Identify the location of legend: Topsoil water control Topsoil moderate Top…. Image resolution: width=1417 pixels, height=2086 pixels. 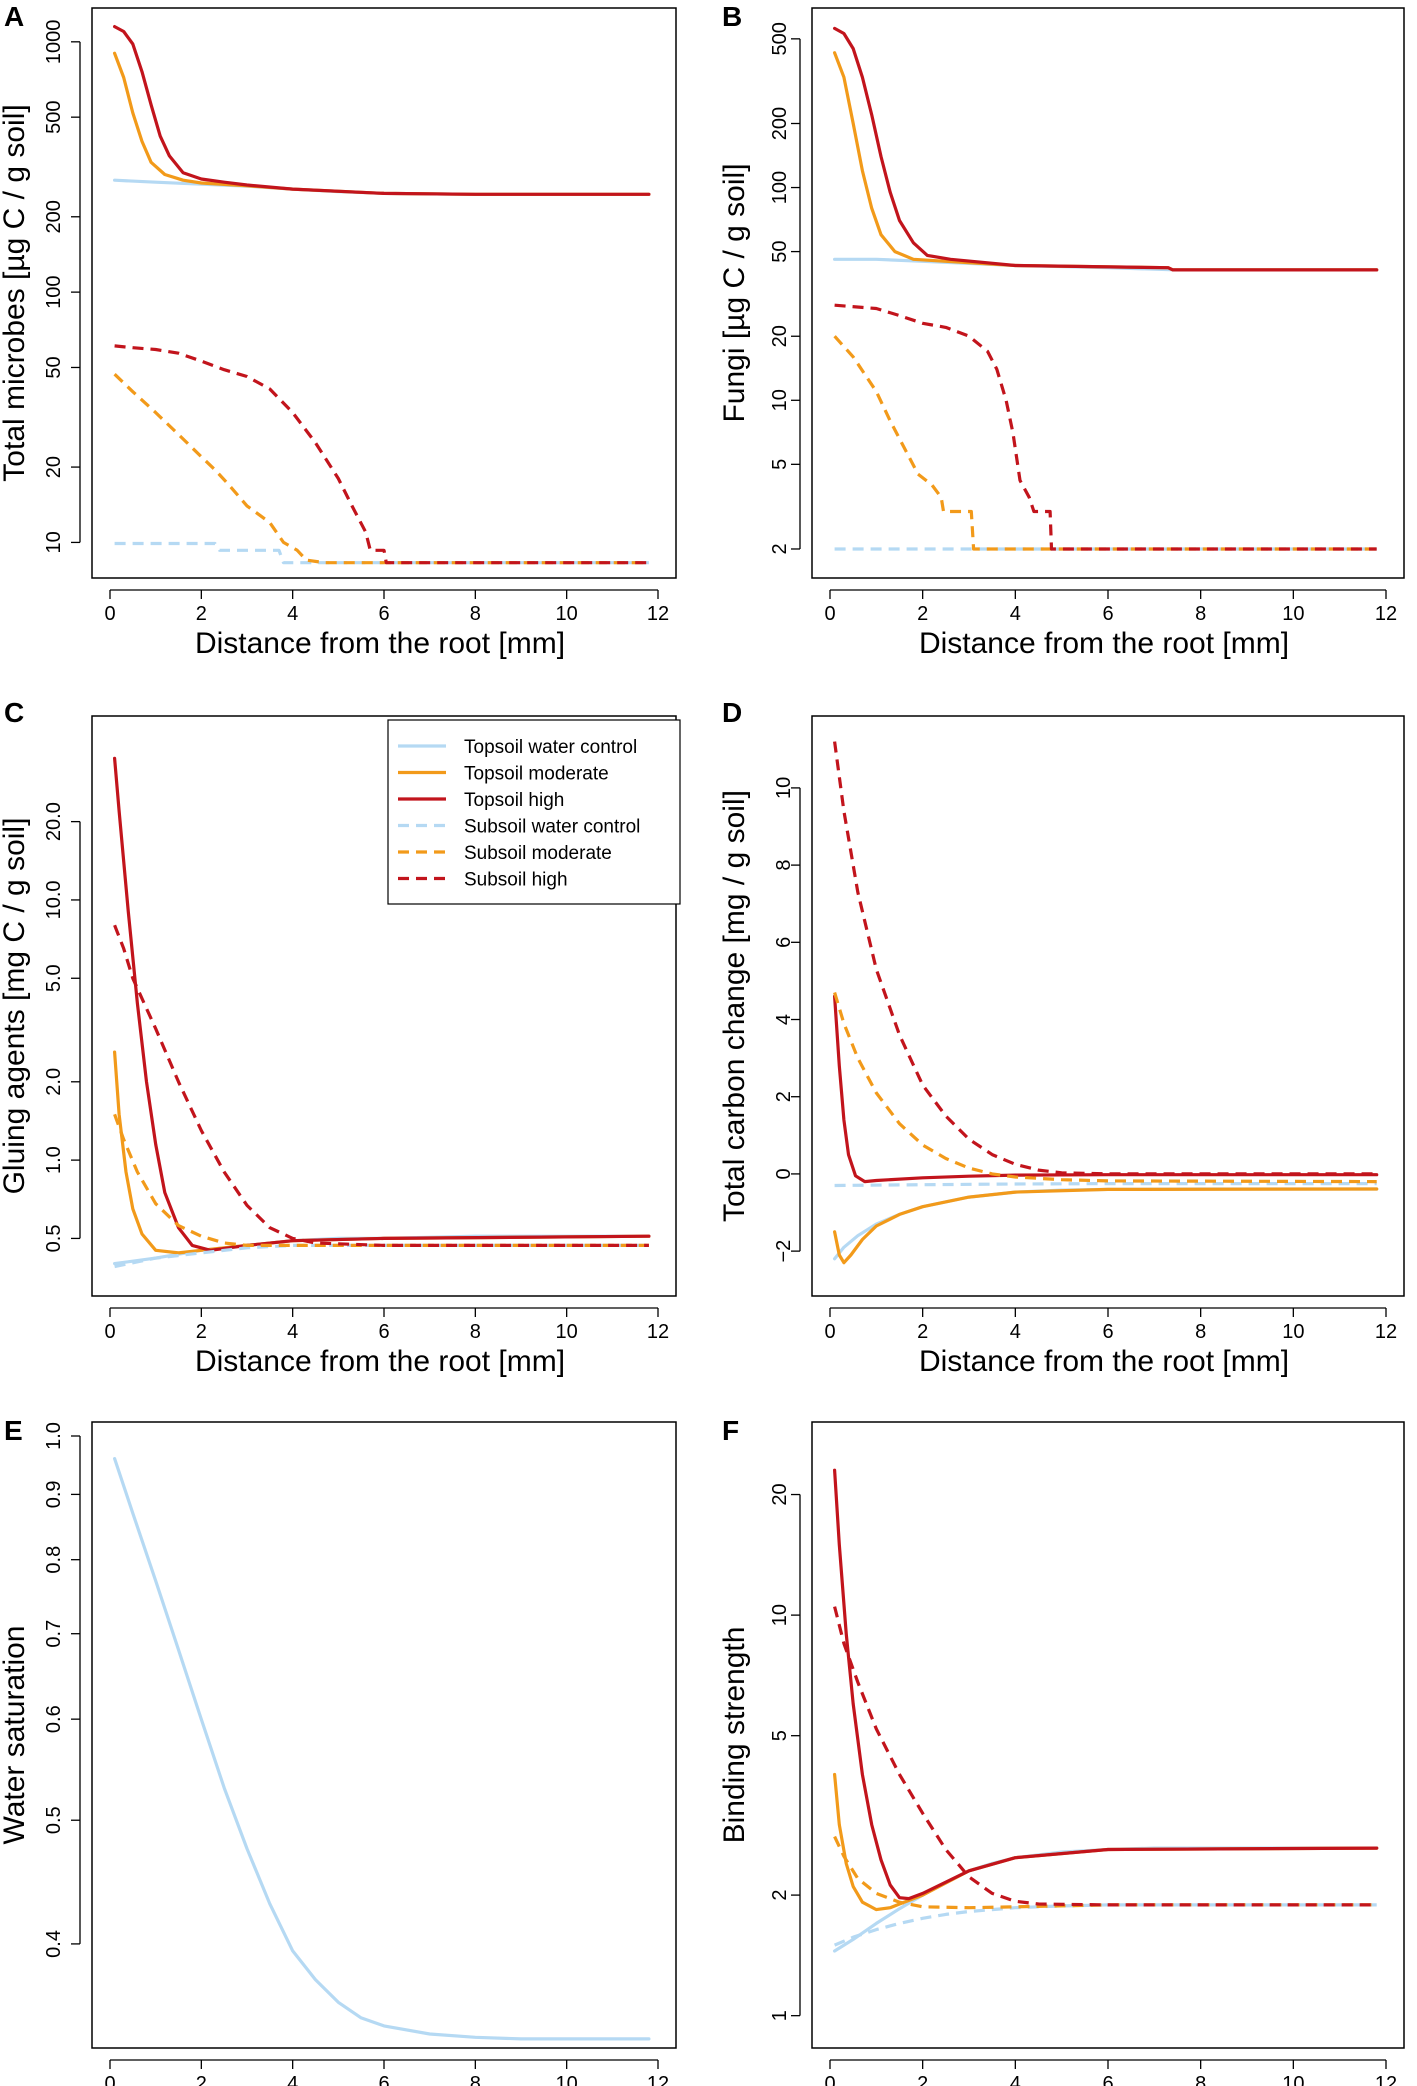
(534, 812).